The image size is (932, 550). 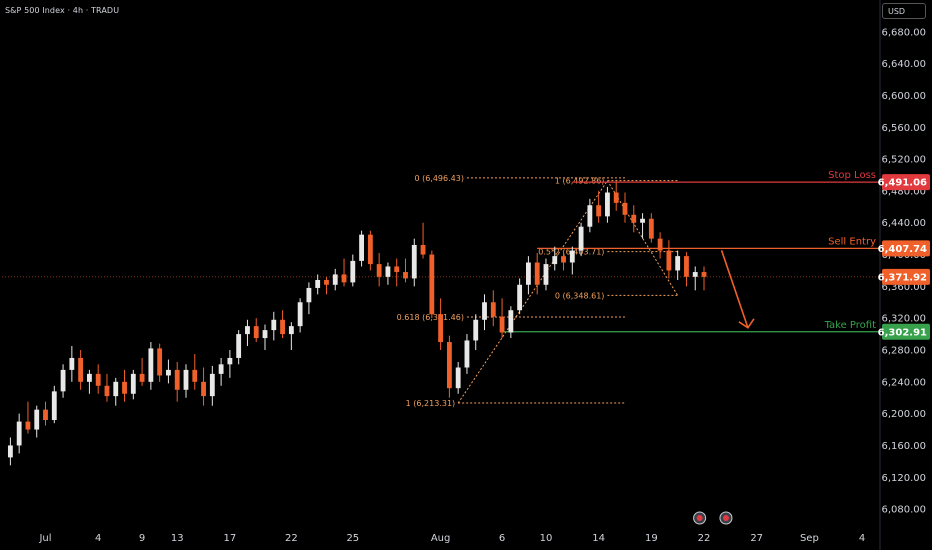 I want to click on x-tick-label: 22, so click(x=704, y=538).